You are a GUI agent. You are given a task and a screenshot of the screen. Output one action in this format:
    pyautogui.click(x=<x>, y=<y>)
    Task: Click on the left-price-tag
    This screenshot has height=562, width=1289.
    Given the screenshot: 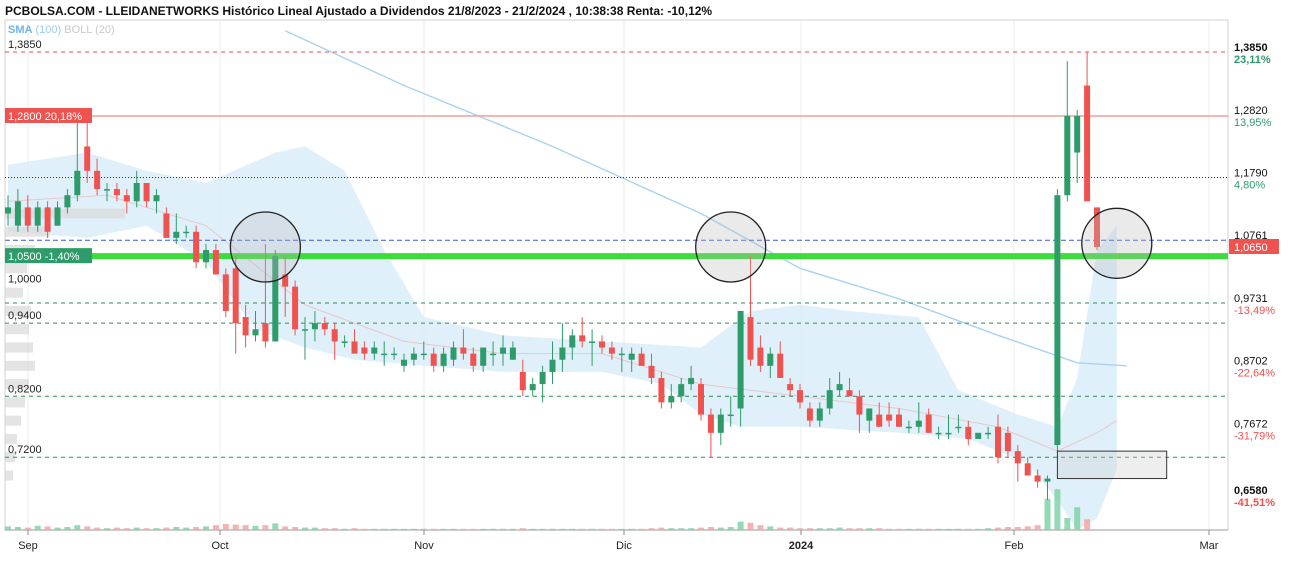 What is the action you would take?
    pyautogui.click(x=48, y=115)
    